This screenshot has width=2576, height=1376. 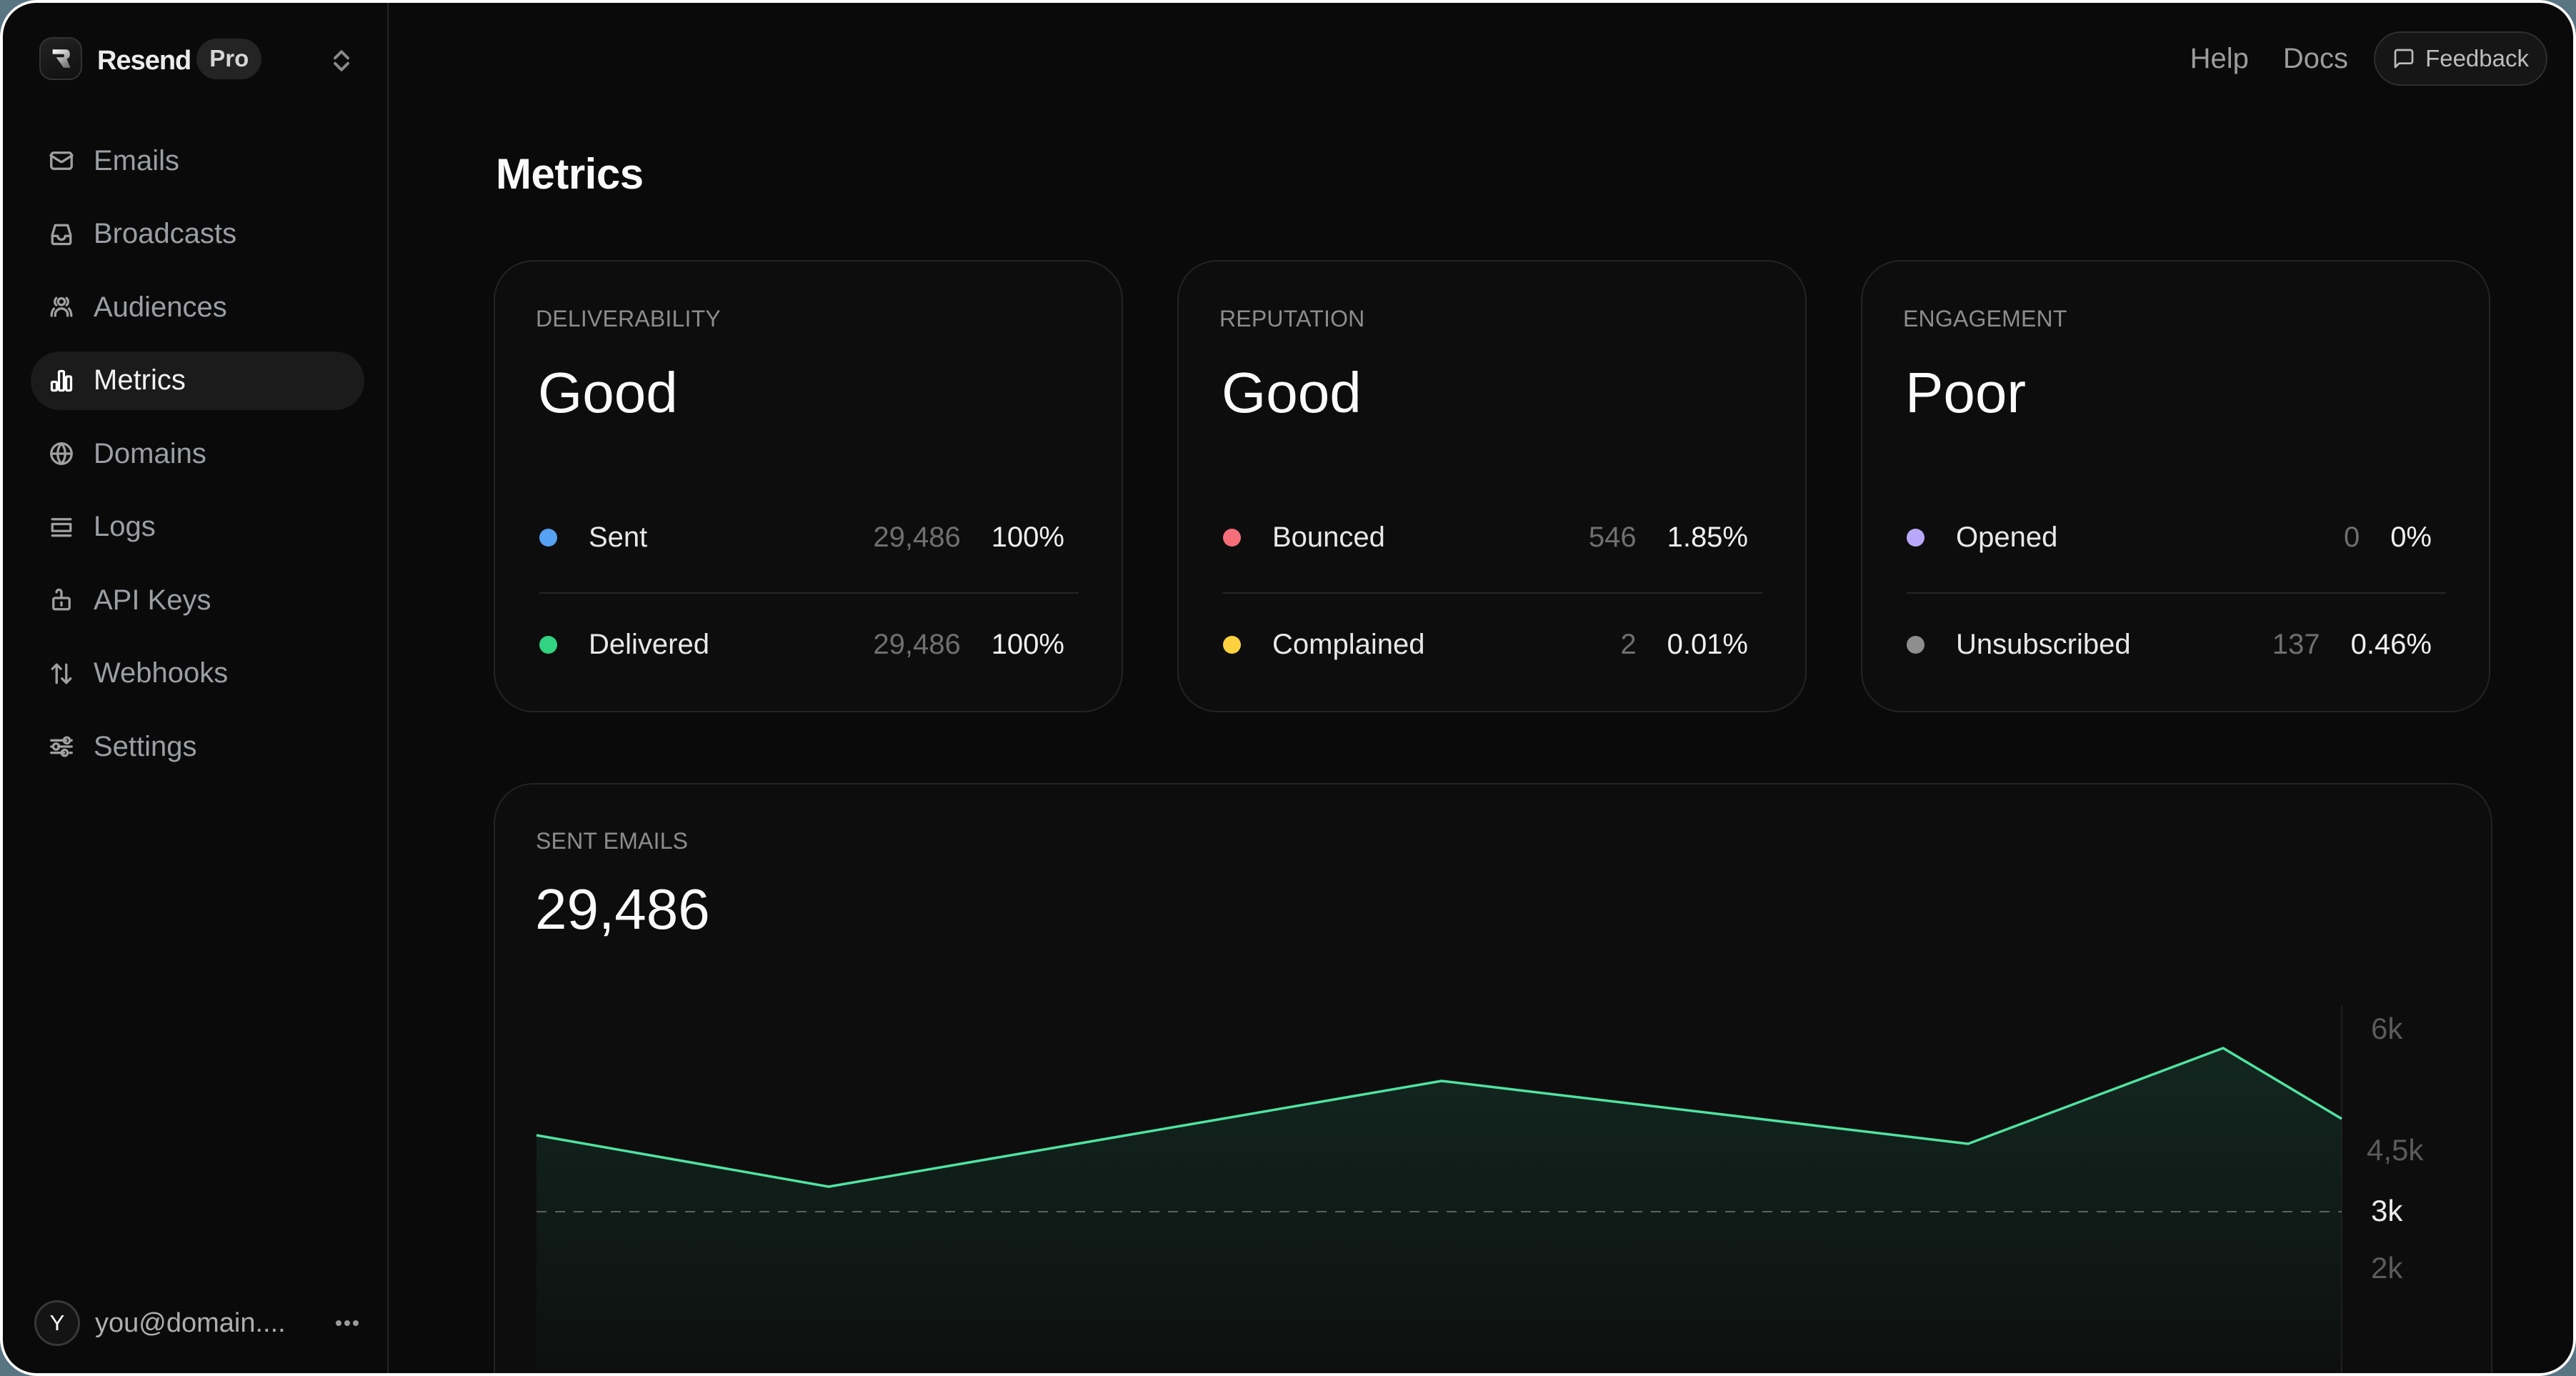 I want to click on svg-text: 4,5k, so click(x=2395, y=1150).